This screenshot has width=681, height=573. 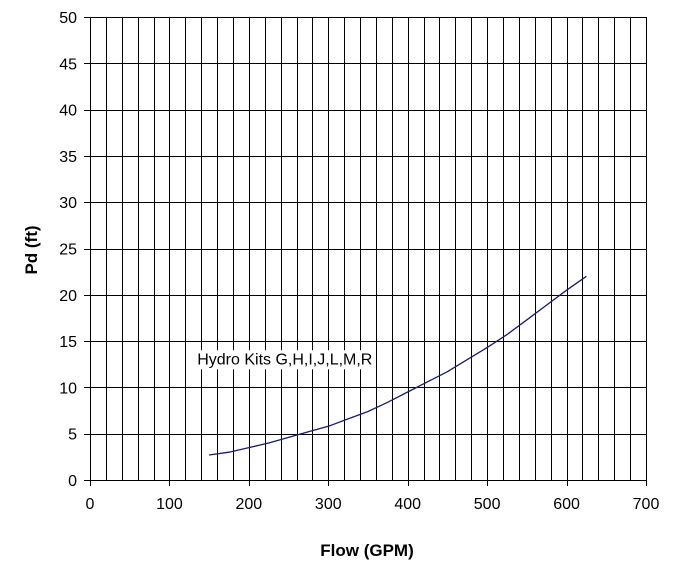 I want to click on x-tick-label: 100, so click(x=169, y=504).